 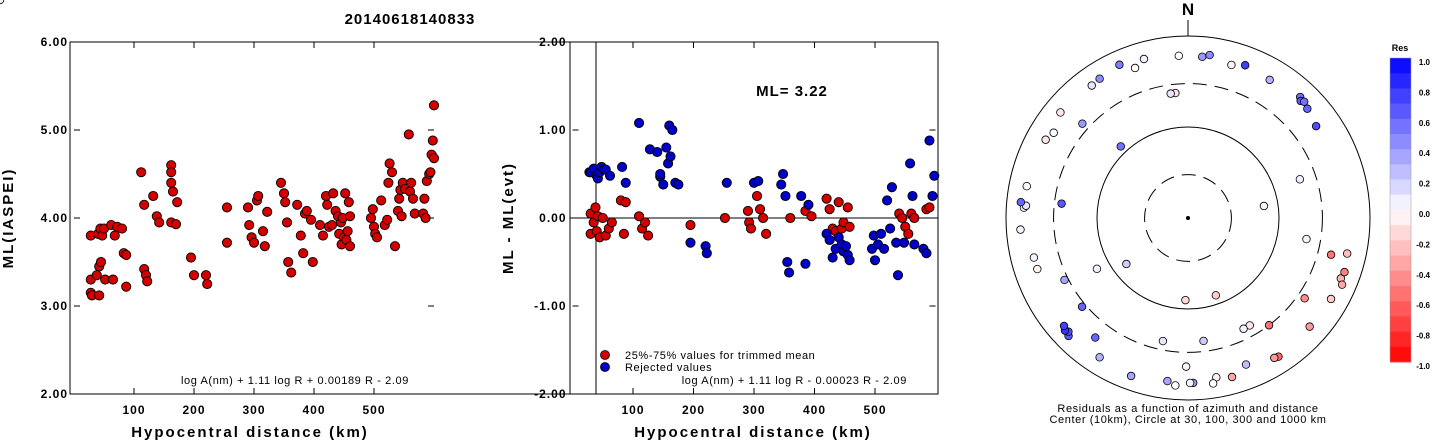 What do you see at coordinates (753, 432) in the screenshot?
I see `panel2-xlabel: Hypocentral distance (km)` at bounding box center [753, 432].